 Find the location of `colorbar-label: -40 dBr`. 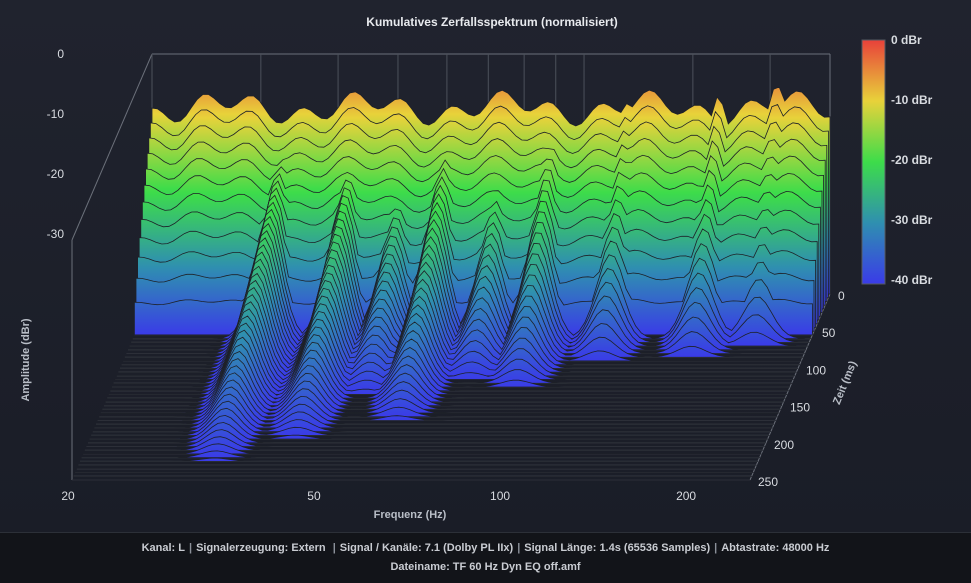

colorbar-label: -40 dBr is located at coordinates (912, 280).